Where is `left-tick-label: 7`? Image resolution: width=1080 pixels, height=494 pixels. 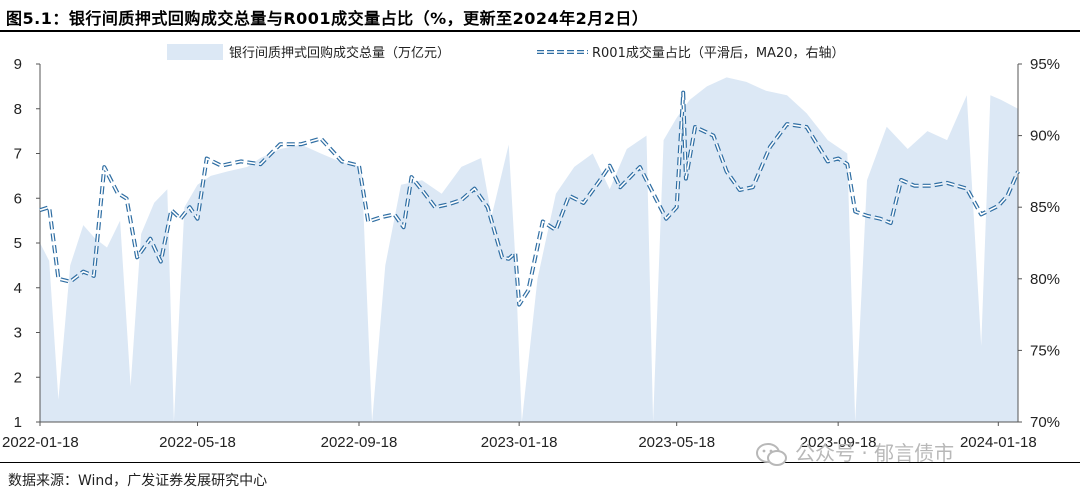 left-tick-label: 7 is located at coordinates (18, 154).